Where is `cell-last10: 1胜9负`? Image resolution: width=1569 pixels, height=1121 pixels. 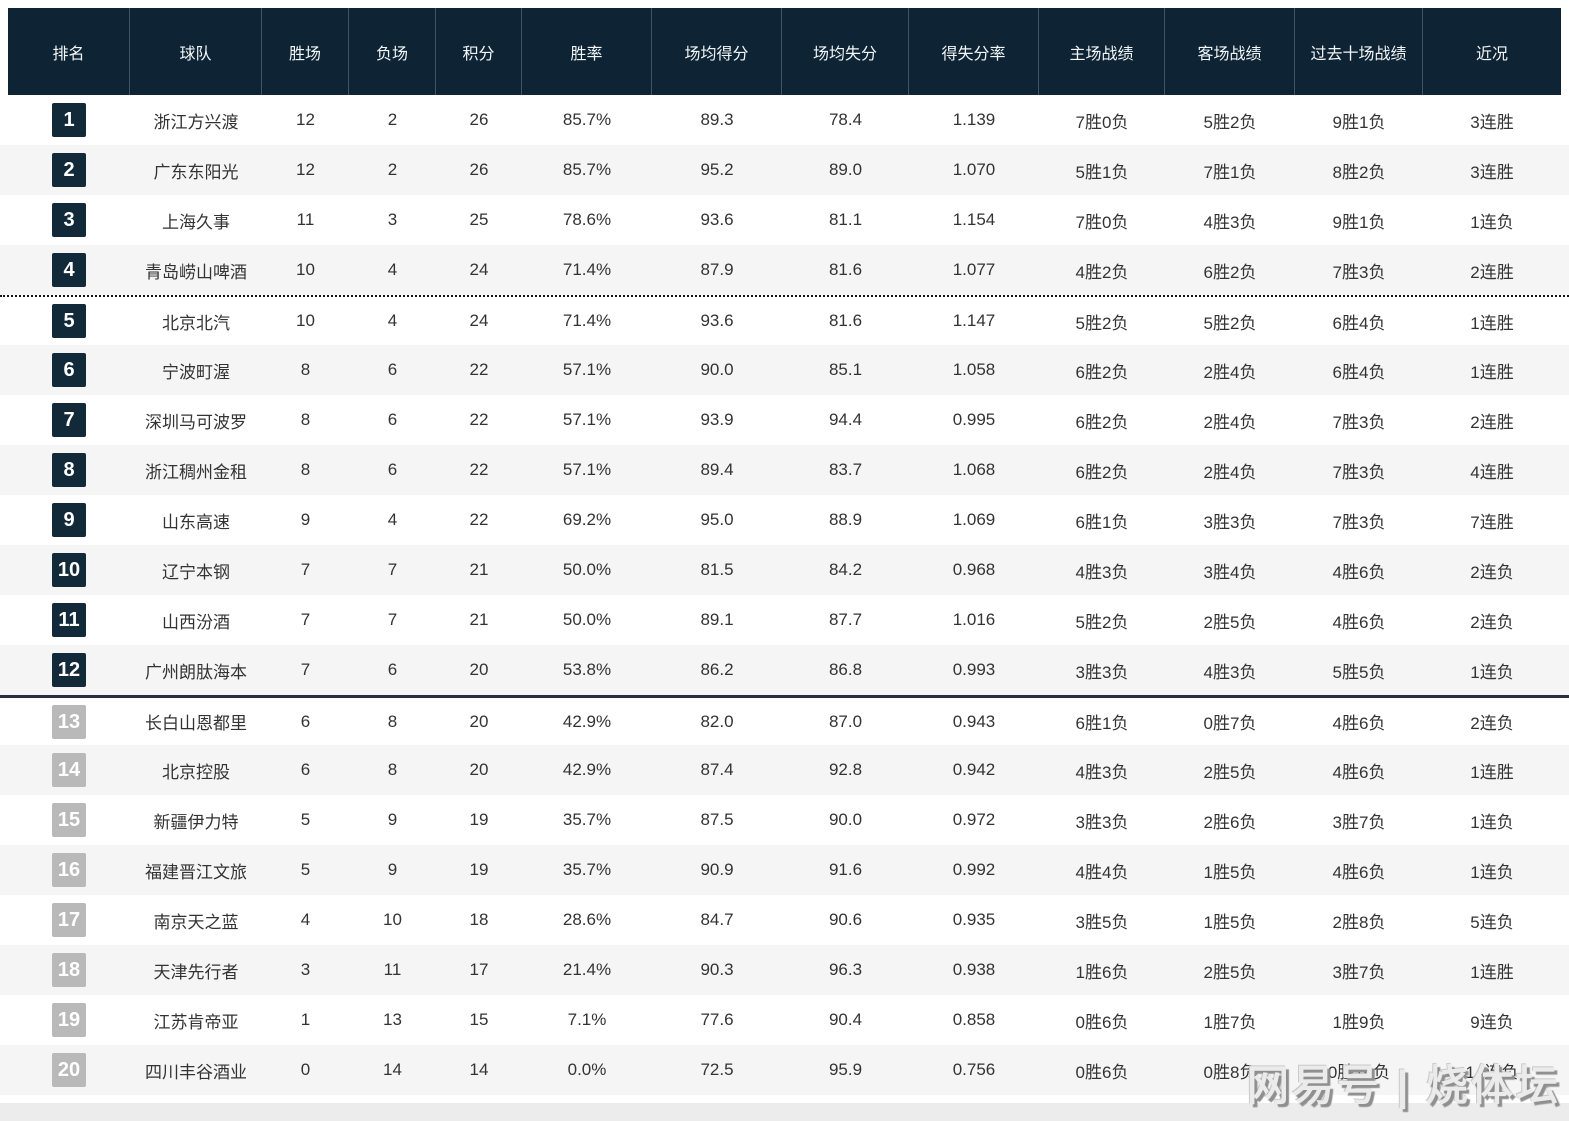 cell-last10: 1胜9负 is located at coordinates (1359, 1022).